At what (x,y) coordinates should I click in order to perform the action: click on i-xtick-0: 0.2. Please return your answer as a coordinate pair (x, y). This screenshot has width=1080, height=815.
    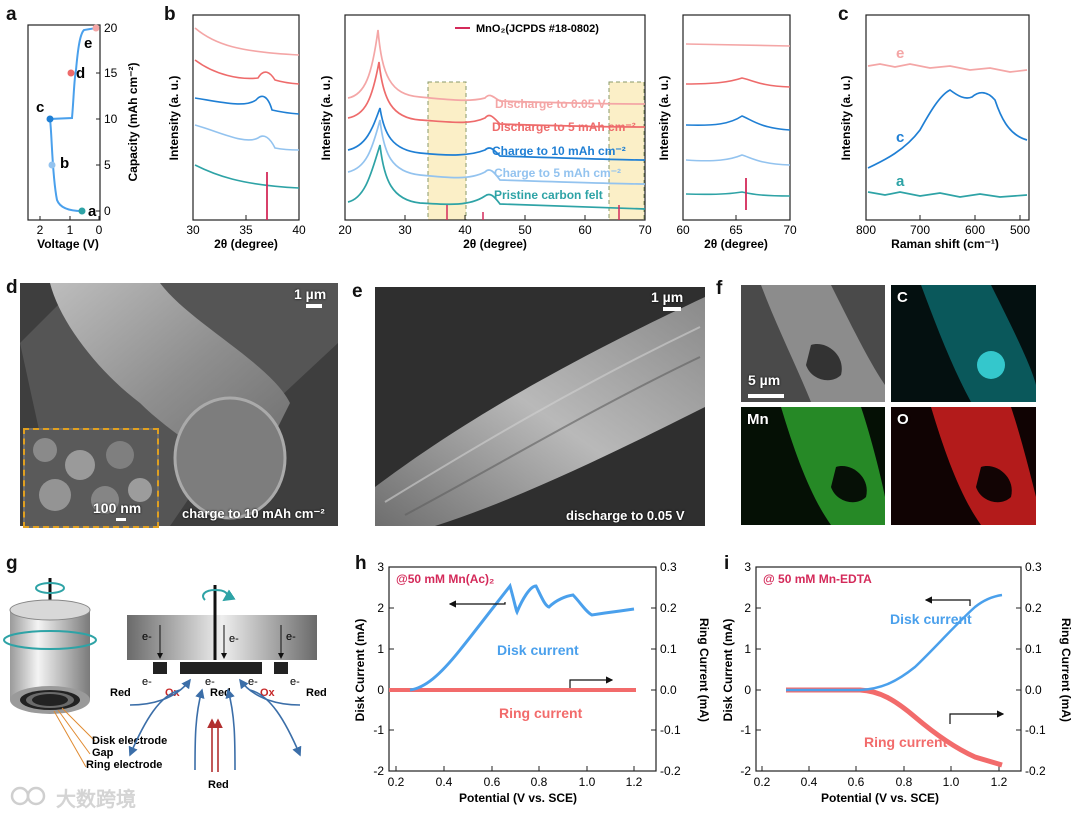
    Looking at the image, I should click on (762, 782).